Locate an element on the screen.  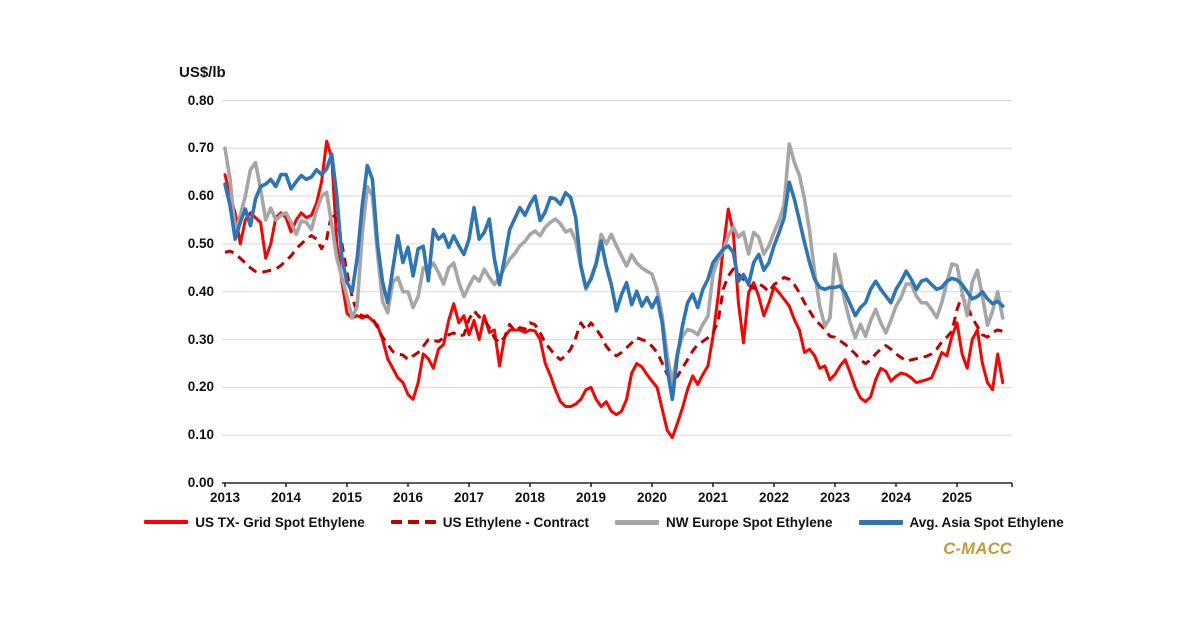
y-tick-label: 0.40 is located at coordinates (200, 291).